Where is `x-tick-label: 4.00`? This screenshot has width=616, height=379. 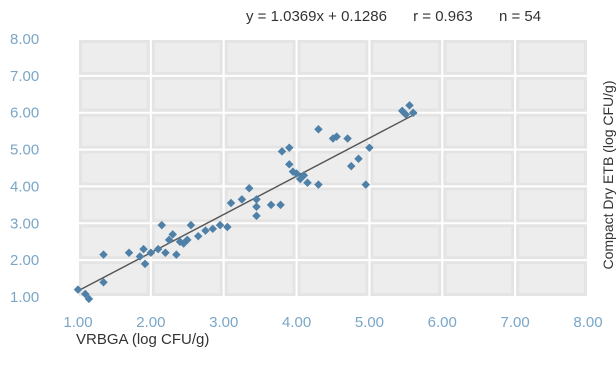
x-tick-label: 4.00 is located at coordinates (296, 322).